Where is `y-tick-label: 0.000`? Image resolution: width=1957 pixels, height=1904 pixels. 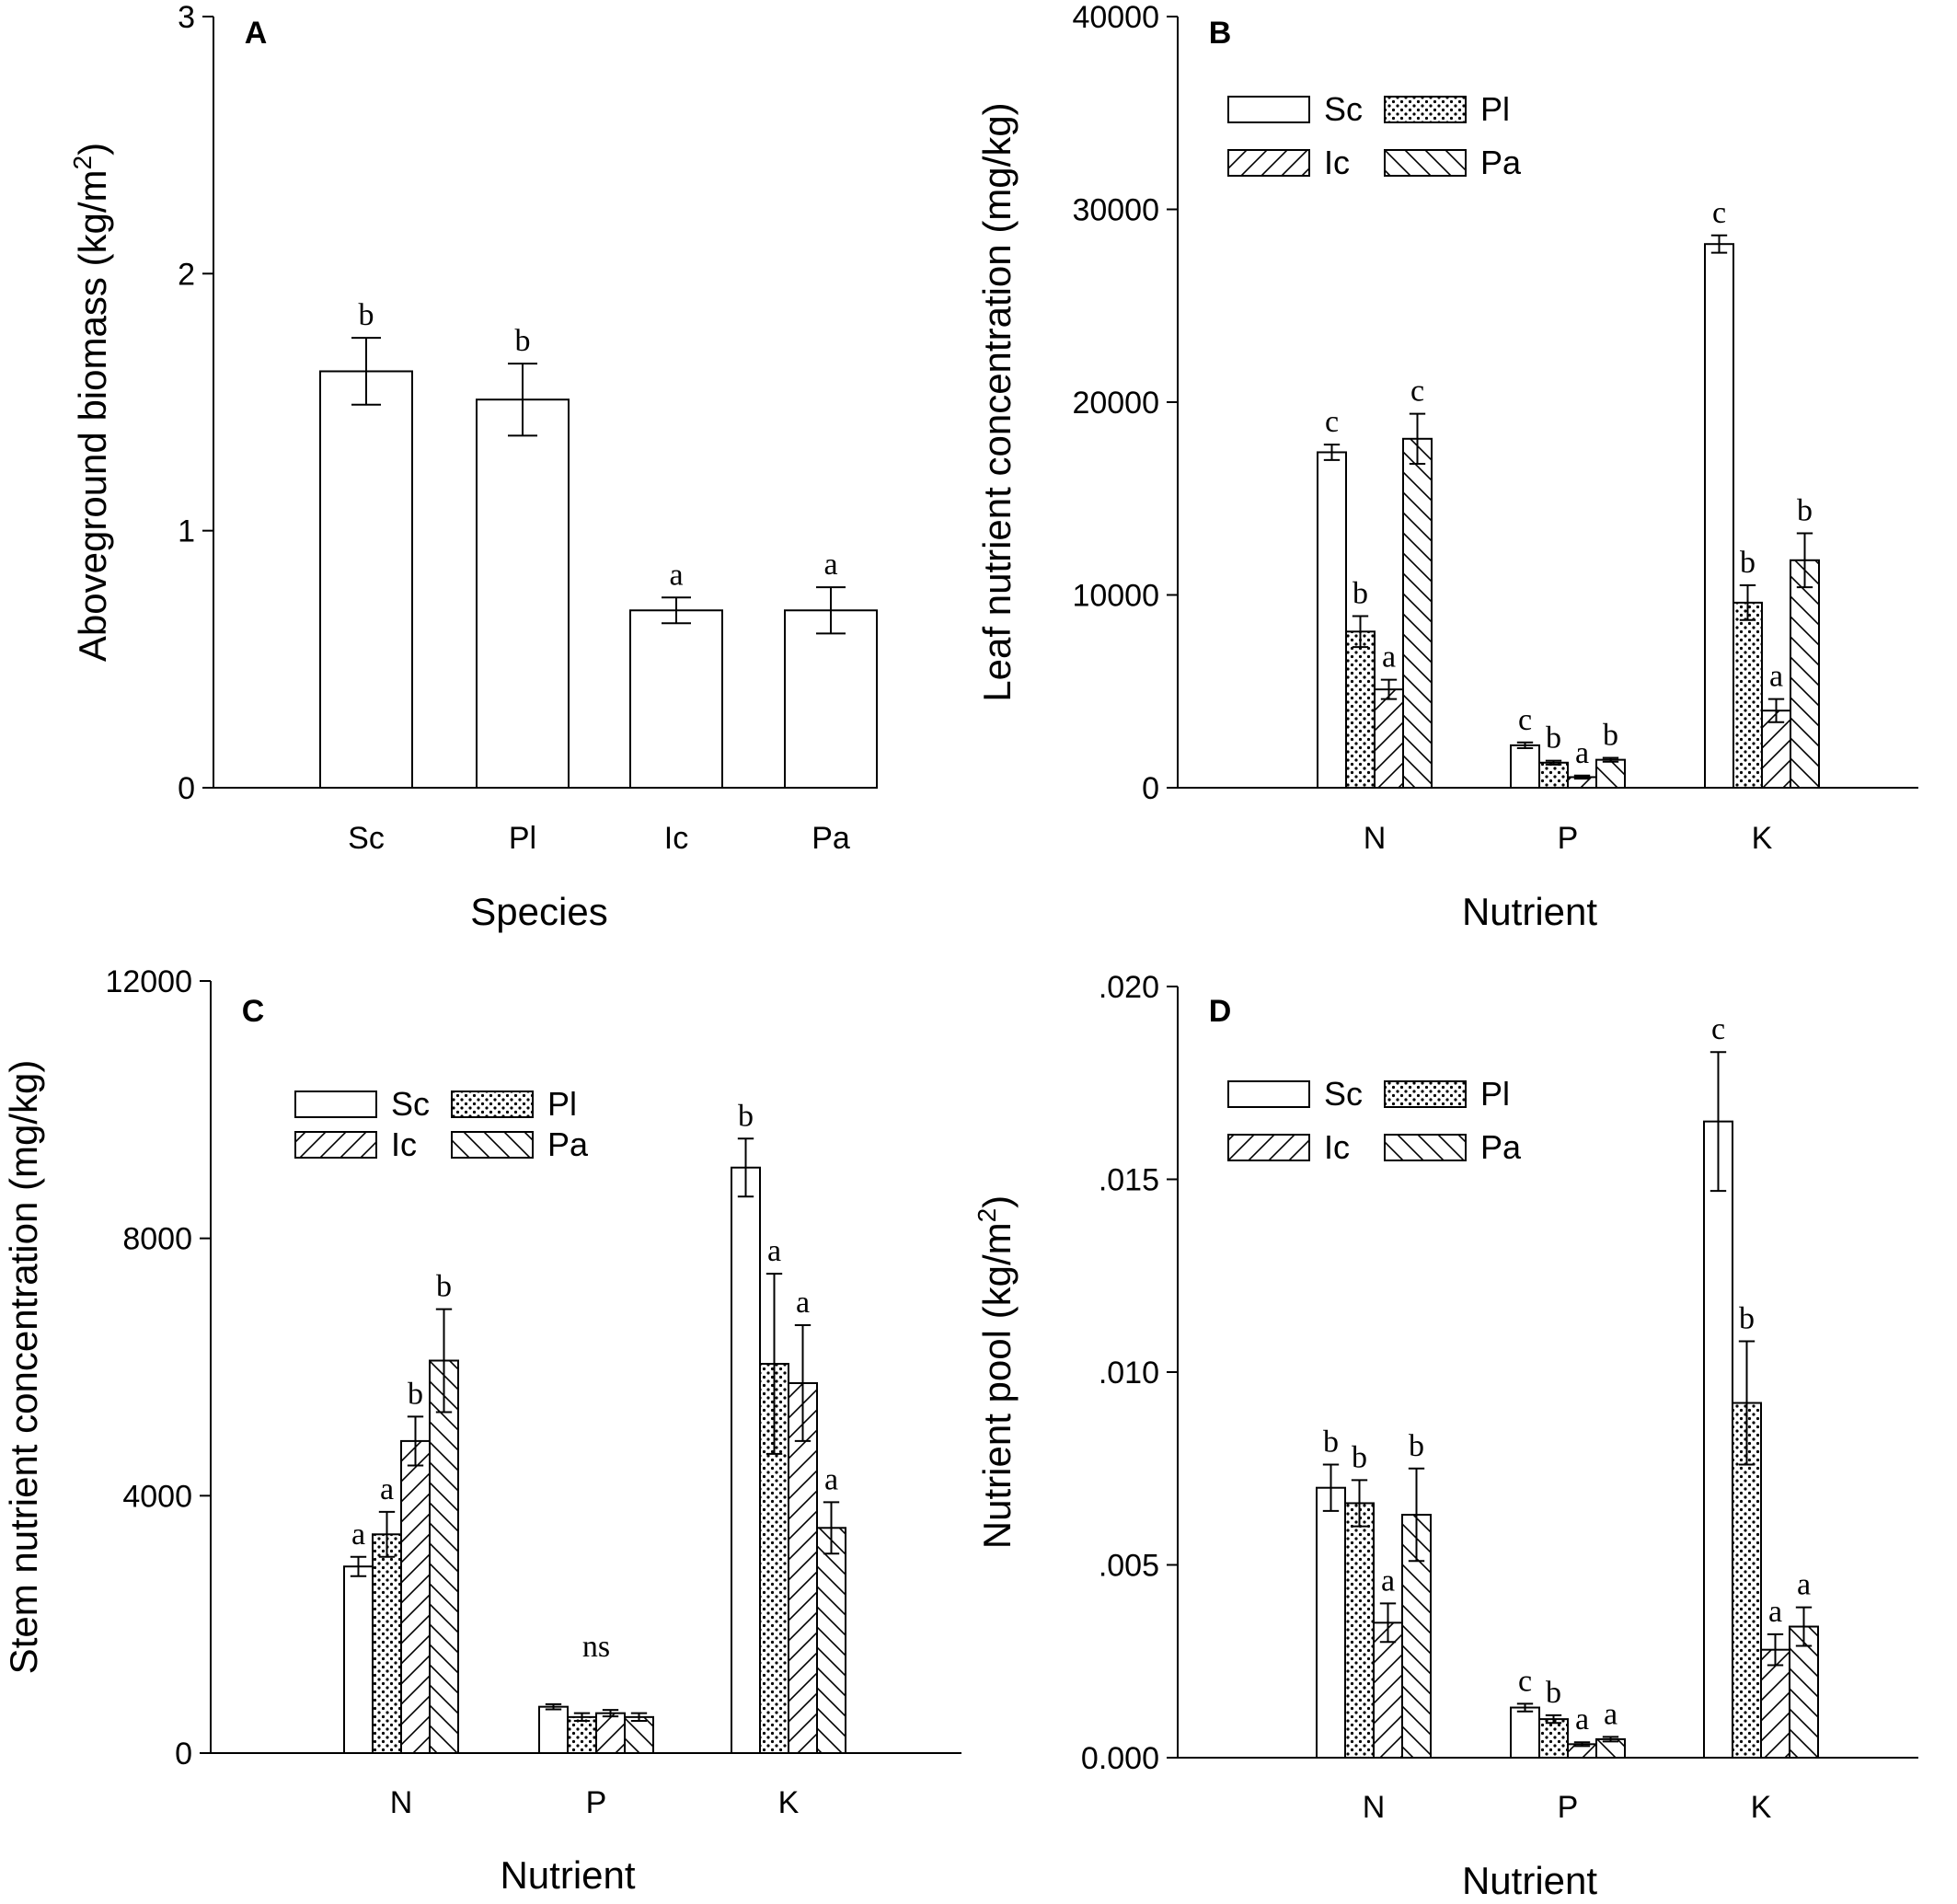 y-tick-label: 0.000 is located at coordinates (1120, 1758).